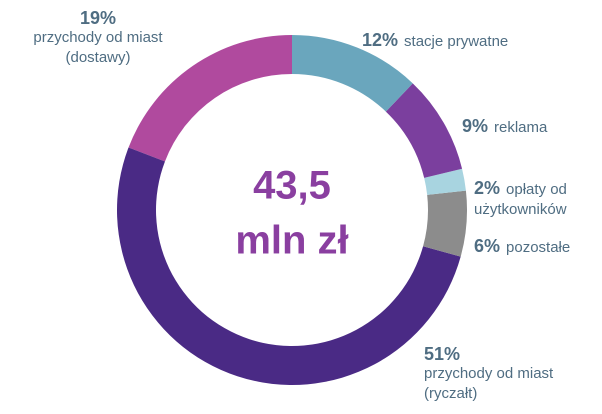 The height and width of the screenshot is (414, 602). I want to click on slice-label: 9% reklama, so click(527, 127).